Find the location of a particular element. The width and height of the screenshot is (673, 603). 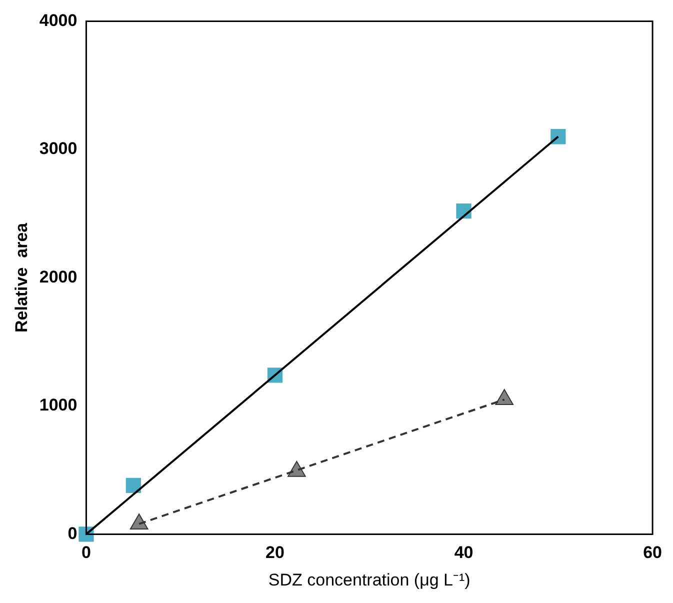

x-tick-label: 40 is located at coordinates (464, 552).